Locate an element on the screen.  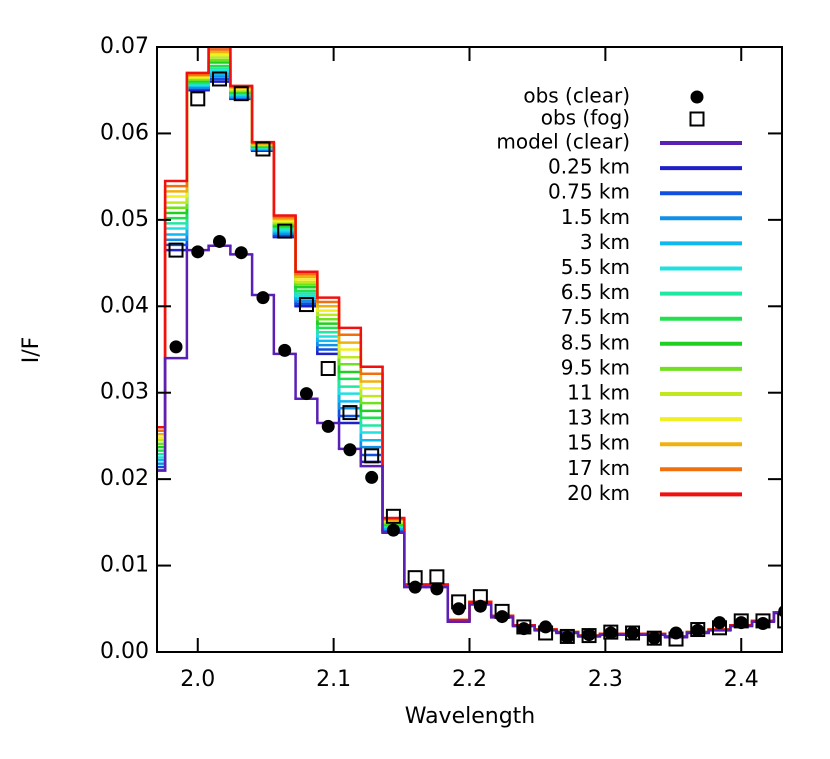
legend-label: 11 km is located at coordinates (598, 393).